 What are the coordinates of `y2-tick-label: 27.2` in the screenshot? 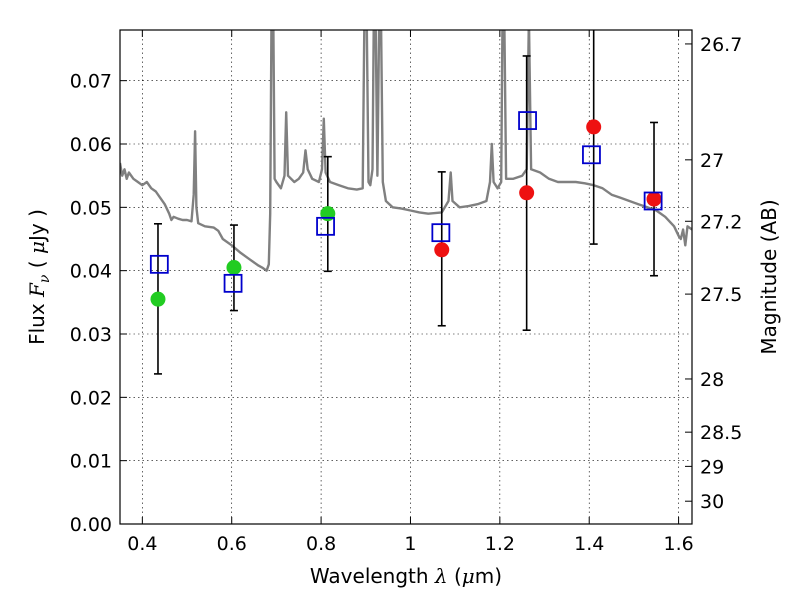 It's located at (721, 222).